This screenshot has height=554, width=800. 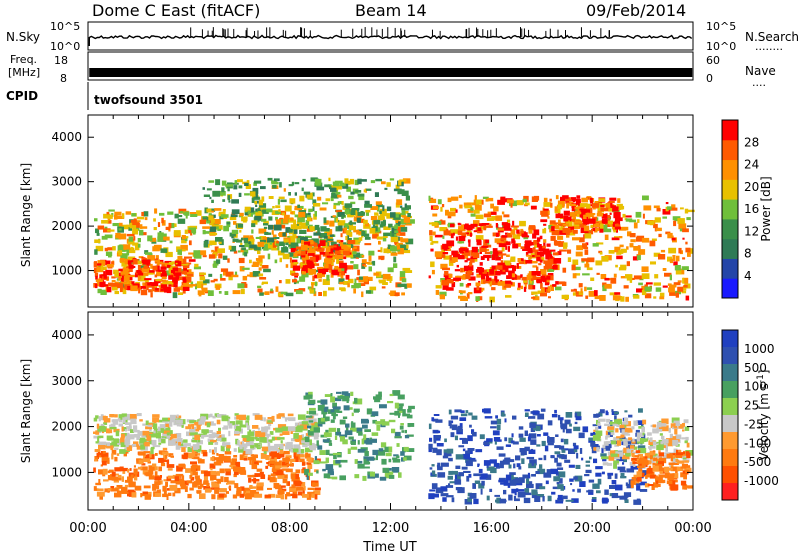 I want to click on colorbar-cell, so click(x=730, y=248).